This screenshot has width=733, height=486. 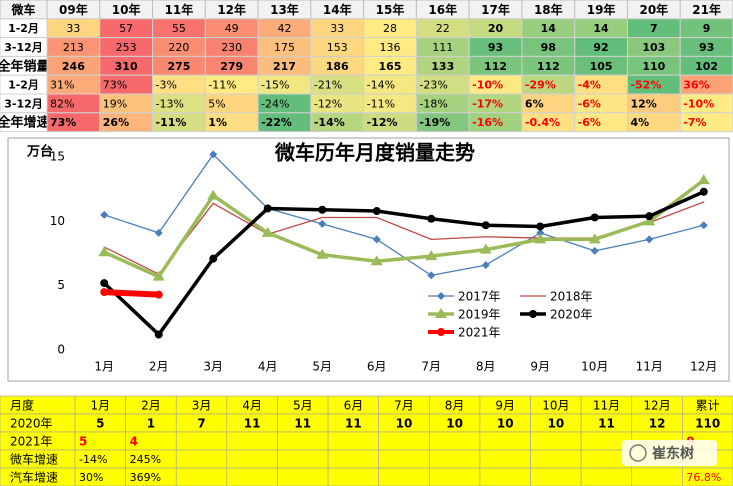 I want to click on cell-text: 5, so click(x=83, y=442).